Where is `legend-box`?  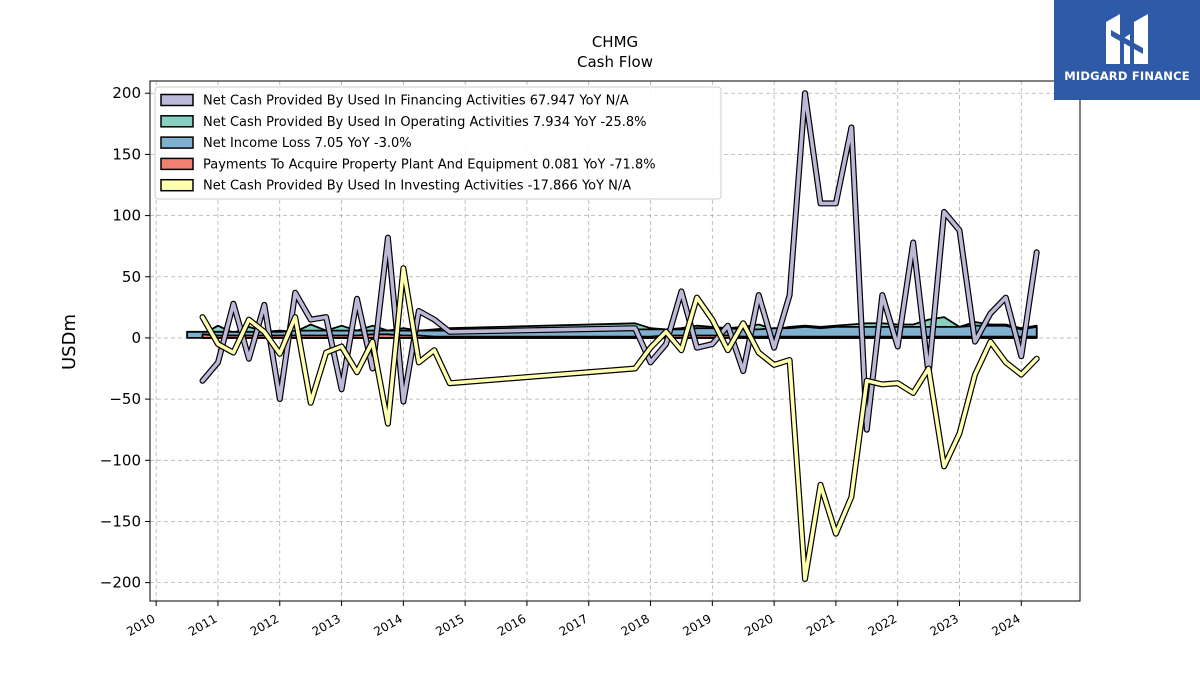
legend-box is located at coordinates (438, 143).